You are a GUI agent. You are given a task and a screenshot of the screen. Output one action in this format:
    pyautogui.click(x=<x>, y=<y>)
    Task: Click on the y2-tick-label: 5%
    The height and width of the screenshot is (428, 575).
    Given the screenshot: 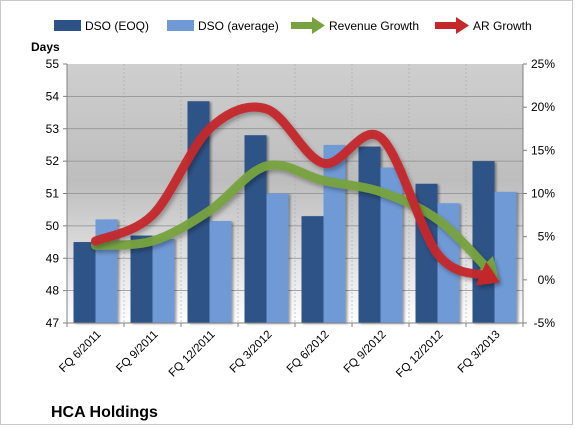 What is the action you would take?
    pyautogui.click(x=547, y=237)
    